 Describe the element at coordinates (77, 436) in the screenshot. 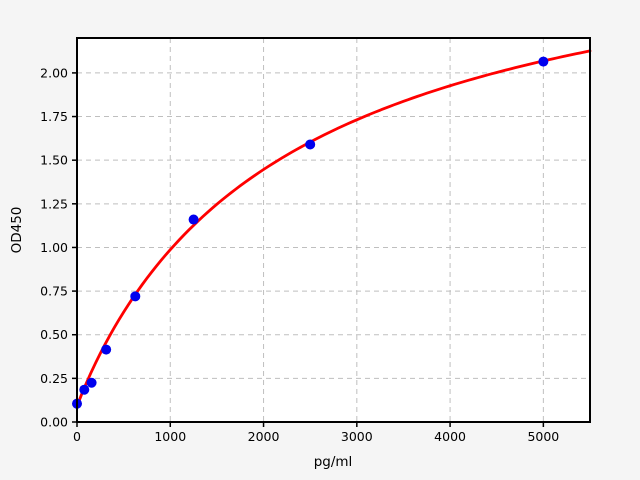

I see `x-tick-label: 0` at that location.